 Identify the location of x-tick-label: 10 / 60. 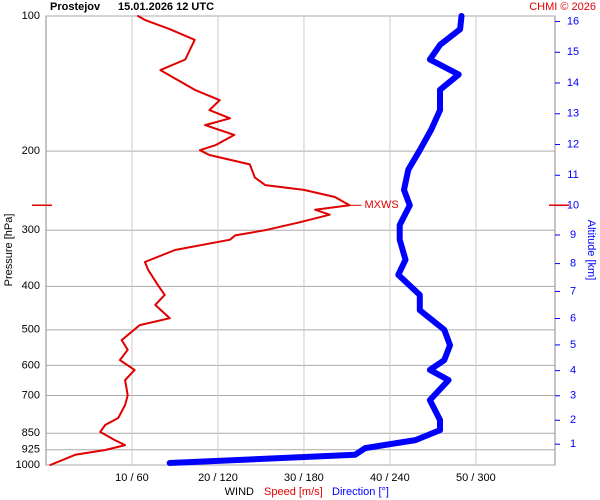
(132, 478).